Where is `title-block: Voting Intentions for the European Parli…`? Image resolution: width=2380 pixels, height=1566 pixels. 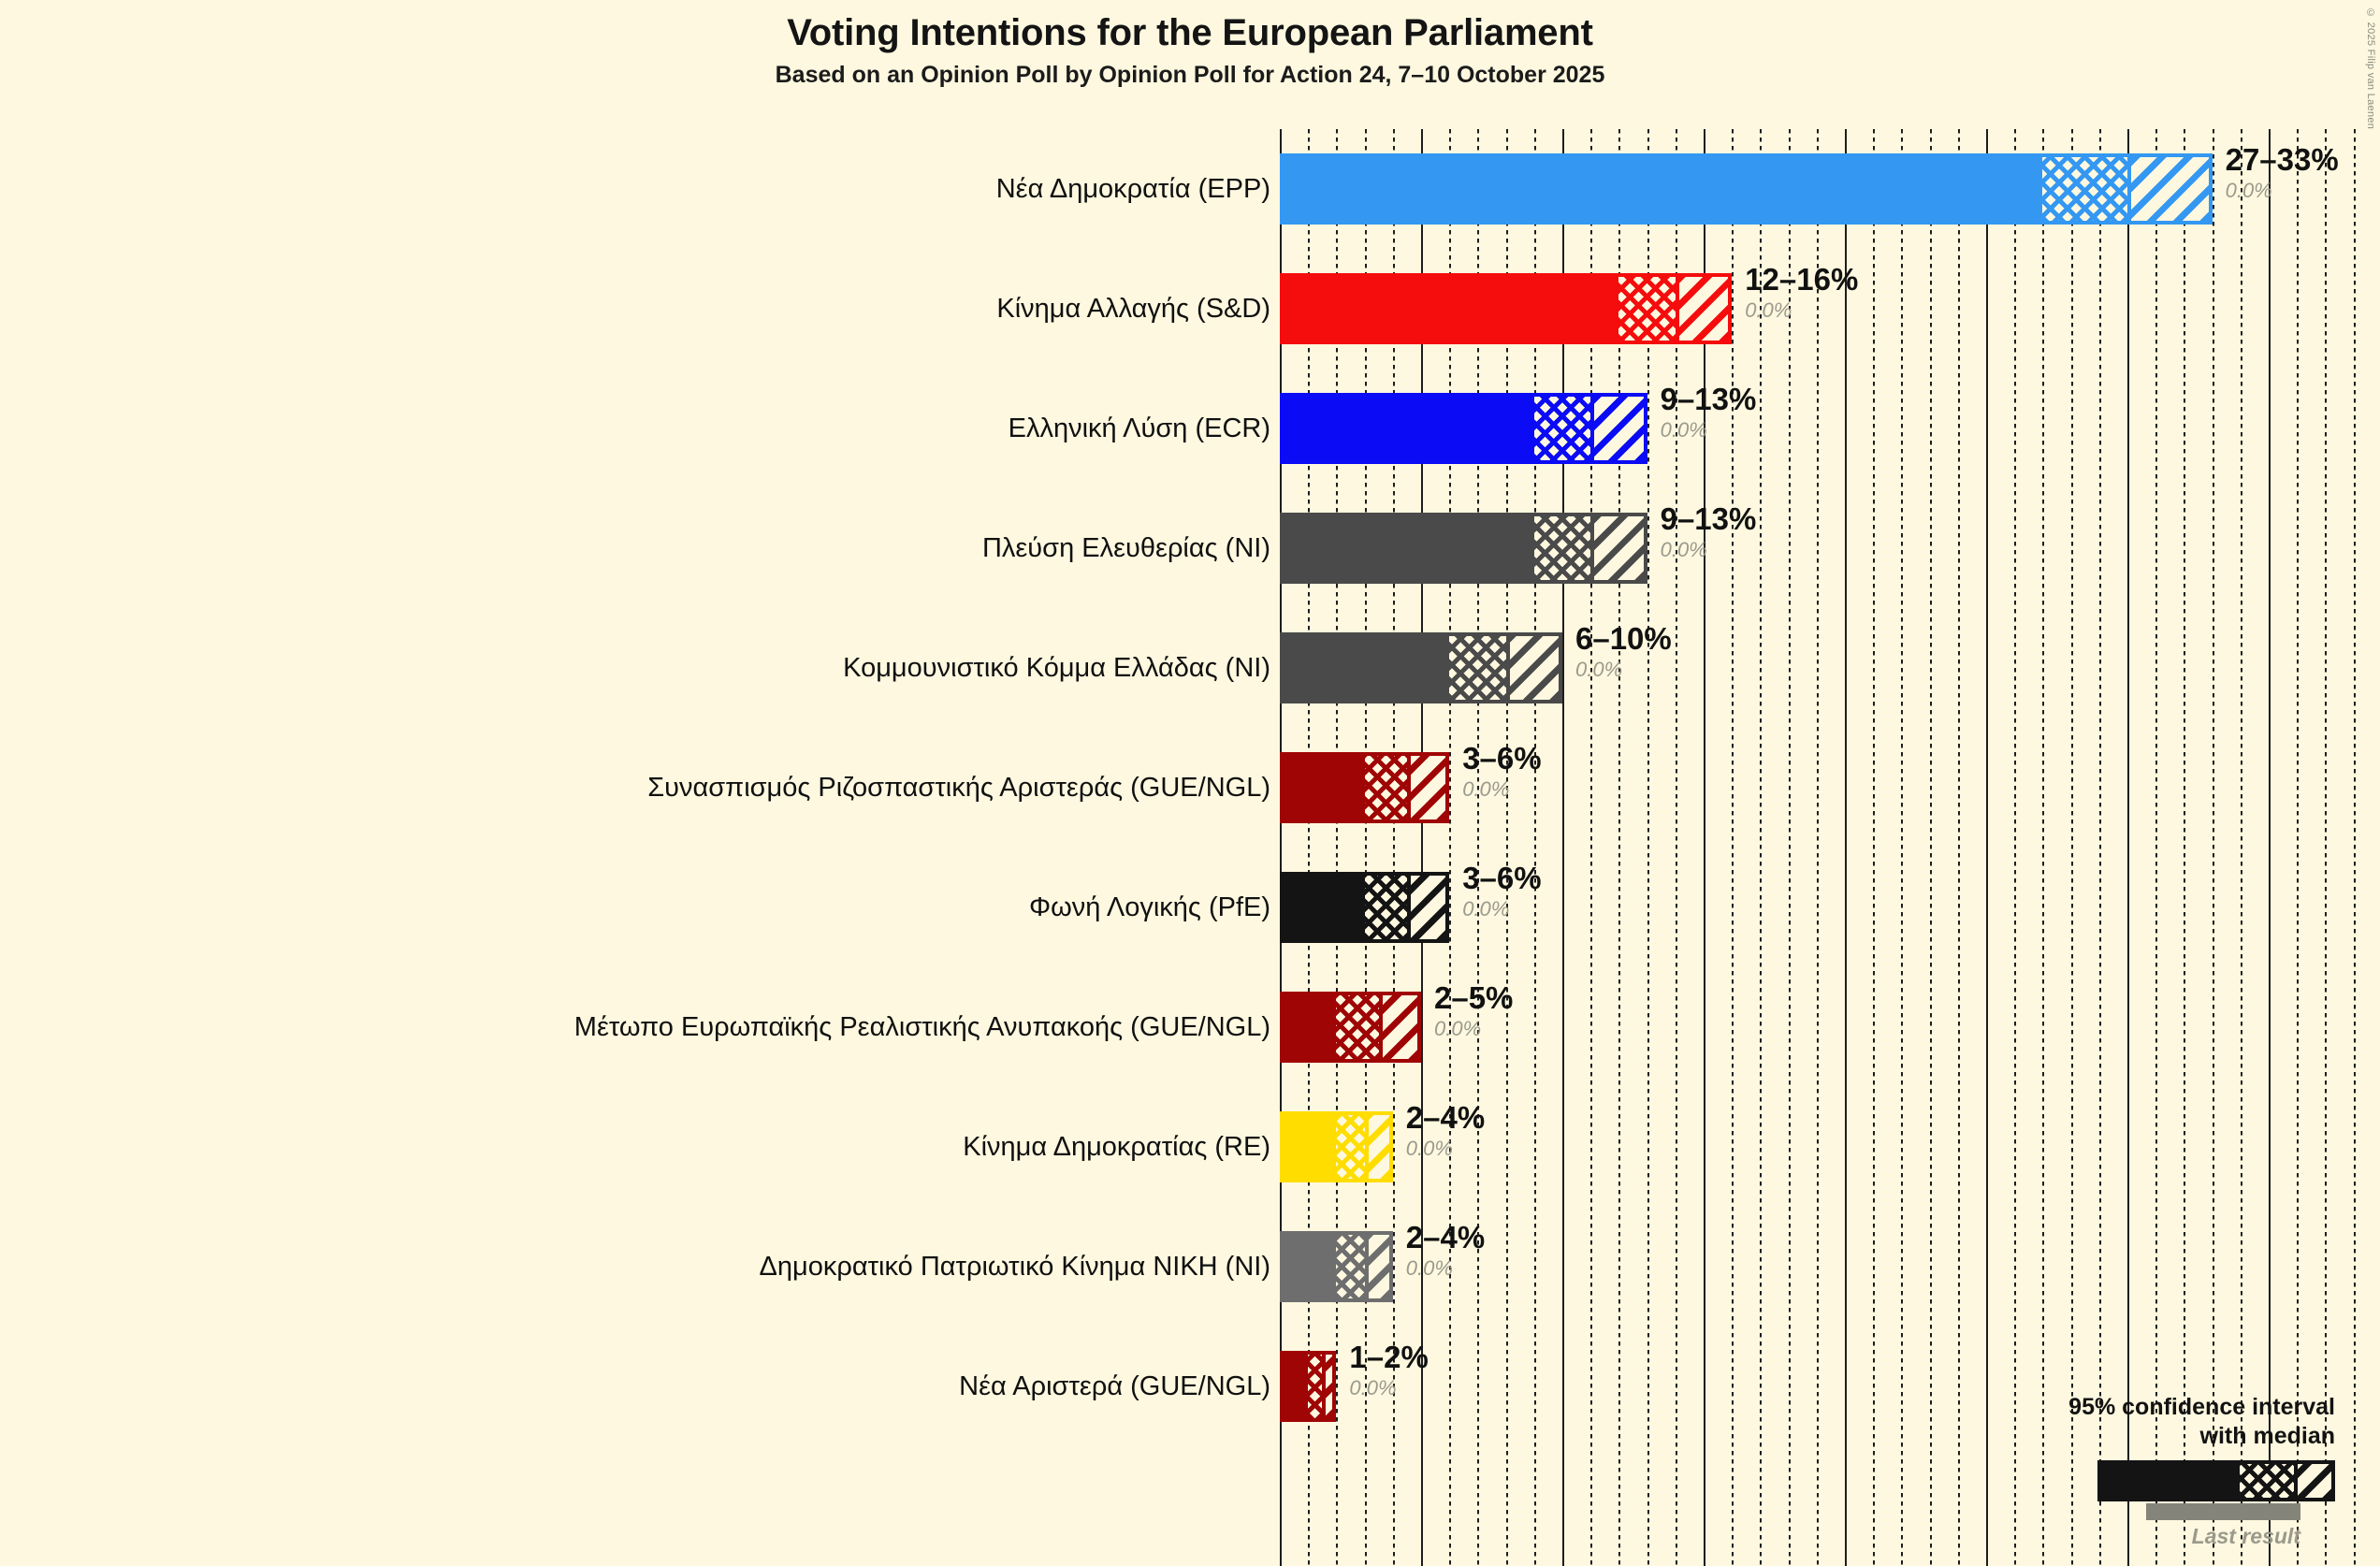
title-block: Voting Intentions for the European Parli… is located at coordinates (1190, 50).